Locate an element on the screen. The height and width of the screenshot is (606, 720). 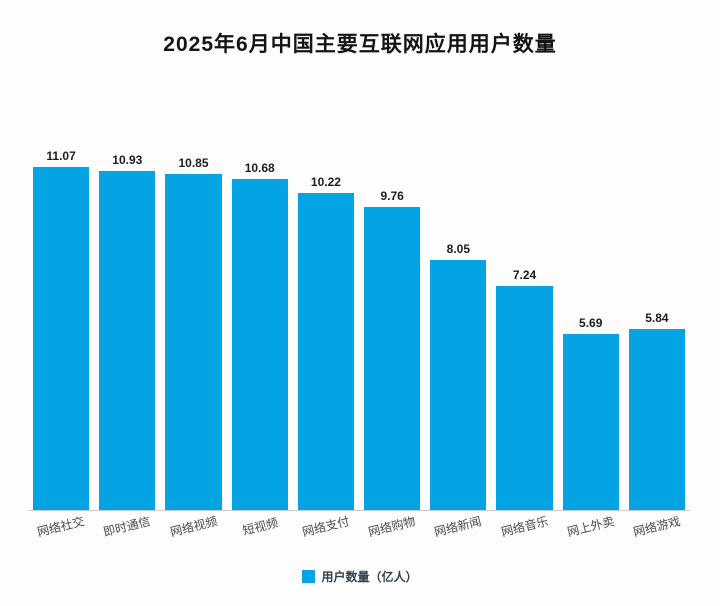
x-axis-label: 网络视频 is located at coordinates (193, 527).